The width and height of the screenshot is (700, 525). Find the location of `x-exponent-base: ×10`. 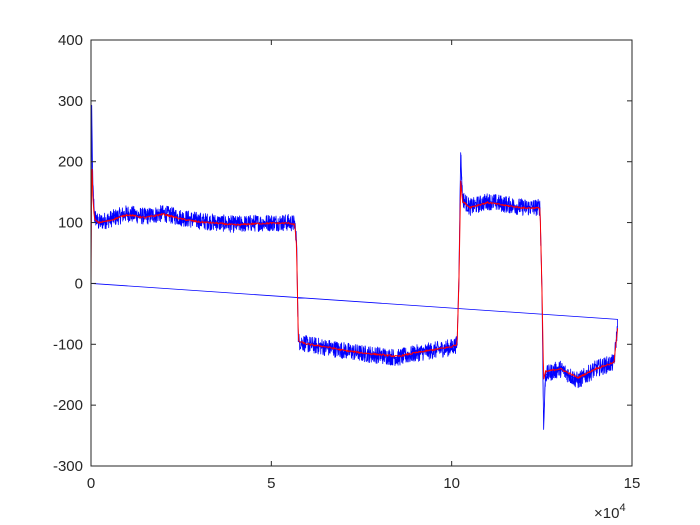

x-exponent-base: ×10 is located at coordinates (606, 513).